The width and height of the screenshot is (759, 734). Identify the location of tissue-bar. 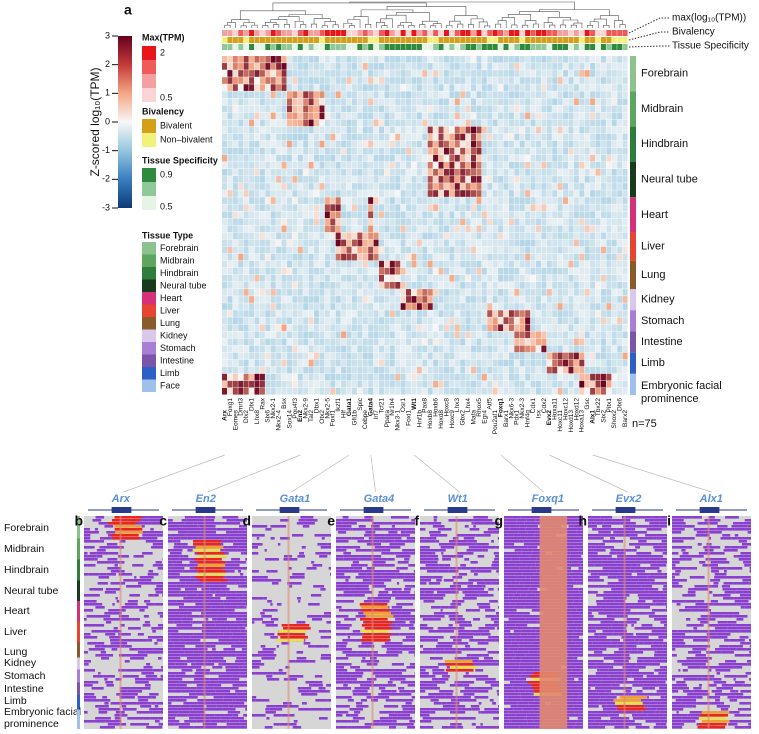
(78, 720).